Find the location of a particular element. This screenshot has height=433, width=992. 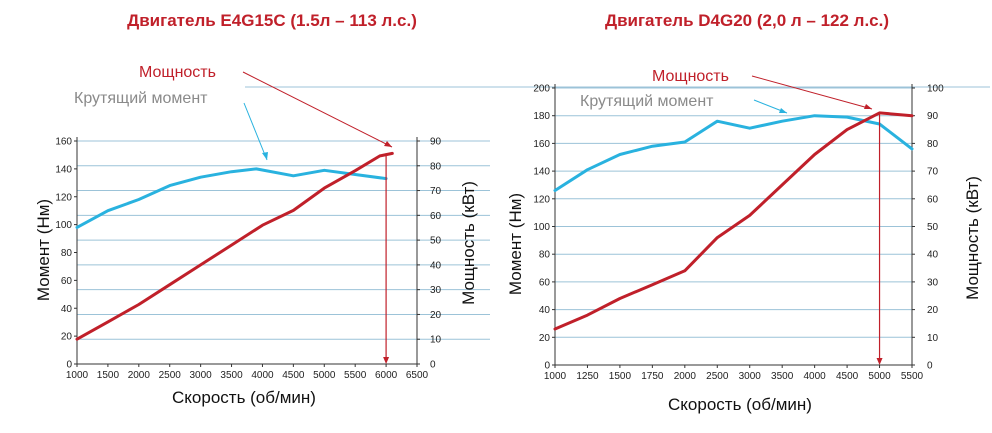

y-left-tick-label: 0 is located at coordinates (69, 365).